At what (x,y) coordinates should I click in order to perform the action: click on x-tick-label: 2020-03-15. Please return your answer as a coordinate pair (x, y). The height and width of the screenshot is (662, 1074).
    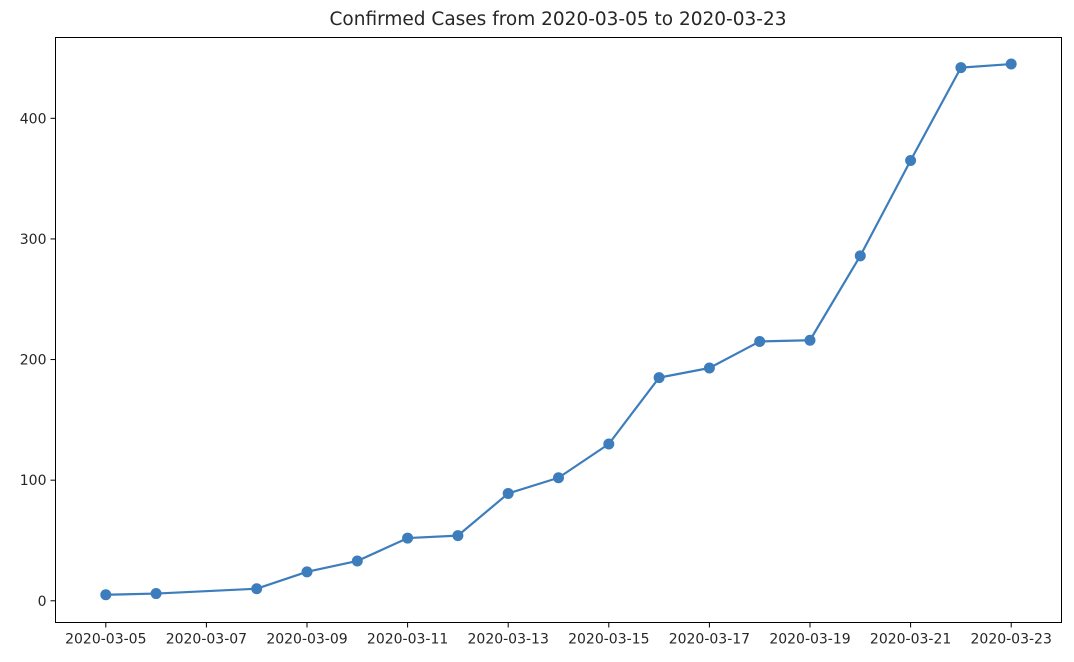
    Looking at the image, I should click on (608, 640).